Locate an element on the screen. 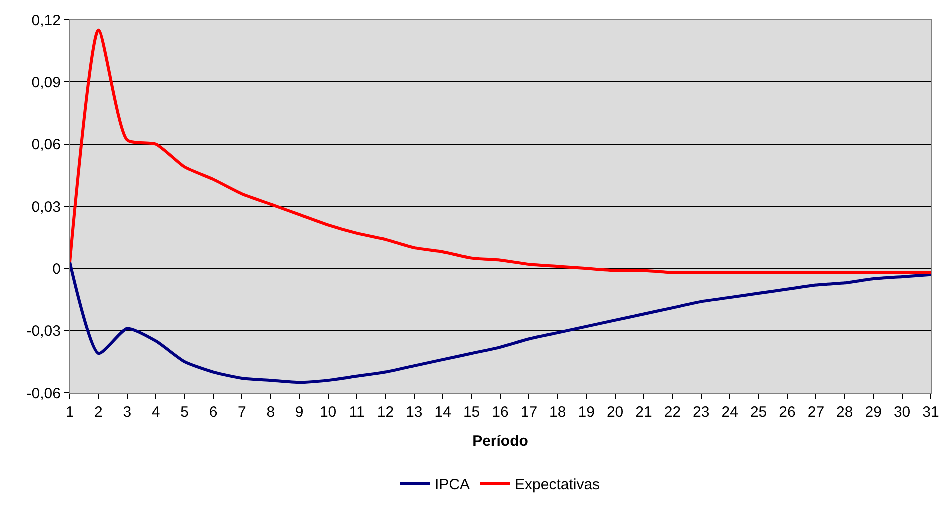 The width and height of the screenshot is (951, 513). x-tick-label: 15 is located at coordinates (471, 412).